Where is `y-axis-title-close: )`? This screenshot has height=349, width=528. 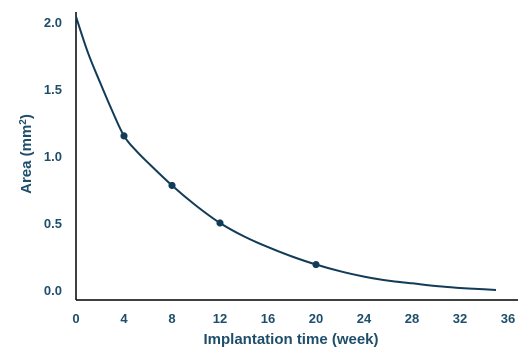
y-axis-title-close: ) is located at coordinates (26, 116).